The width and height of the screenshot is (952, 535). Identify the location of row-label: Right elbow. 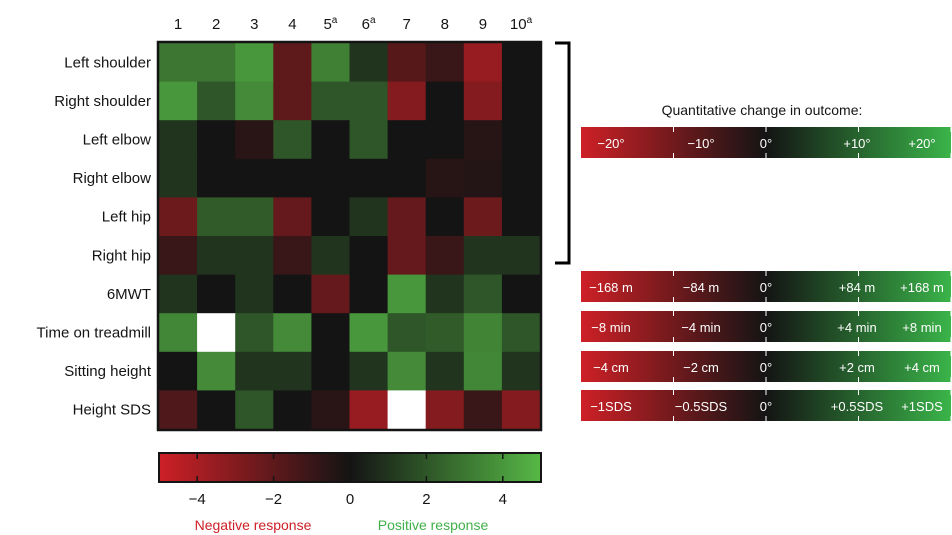
(112, 178).